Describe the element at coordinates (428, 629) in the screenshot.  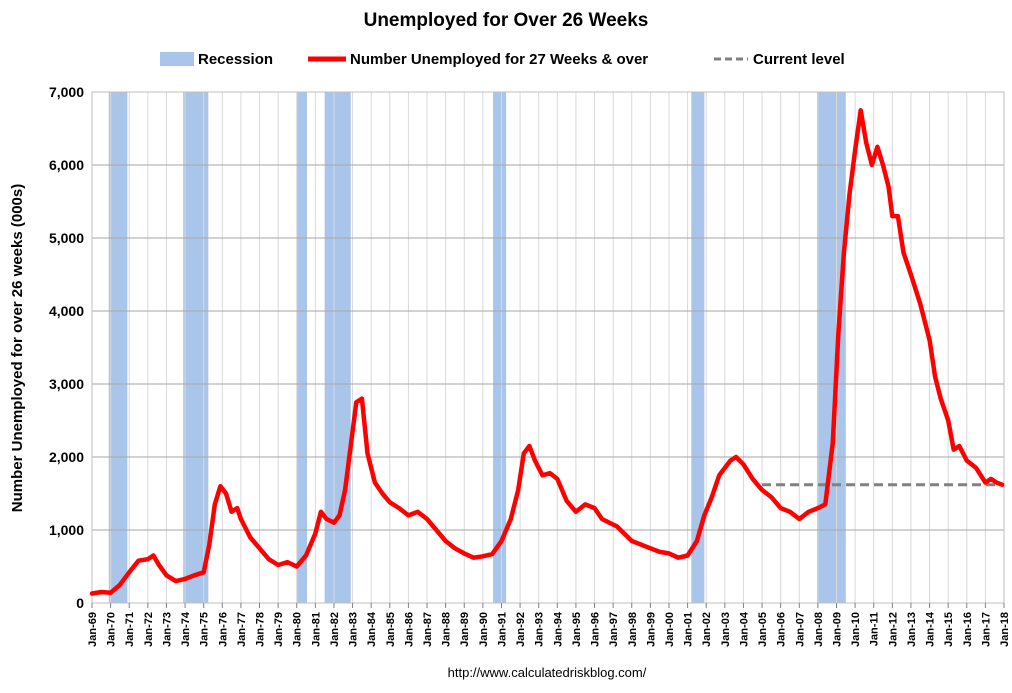
I see `x-tick-label: Jan-87` at that location.